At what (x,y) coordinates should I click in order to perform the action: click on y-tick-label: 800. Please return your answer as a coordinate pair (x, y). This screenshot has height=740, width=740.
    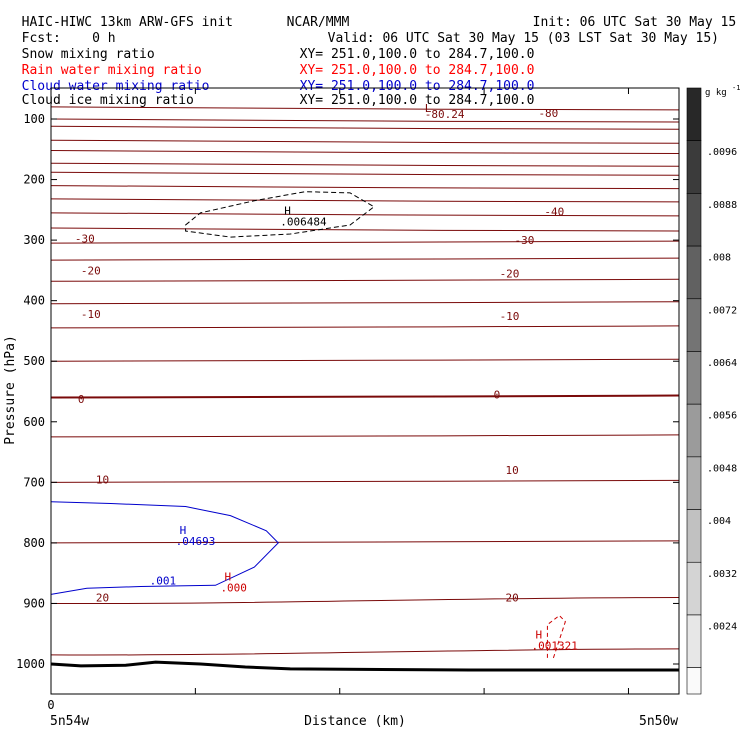
    Looking at the image, I should click on (34, 543).